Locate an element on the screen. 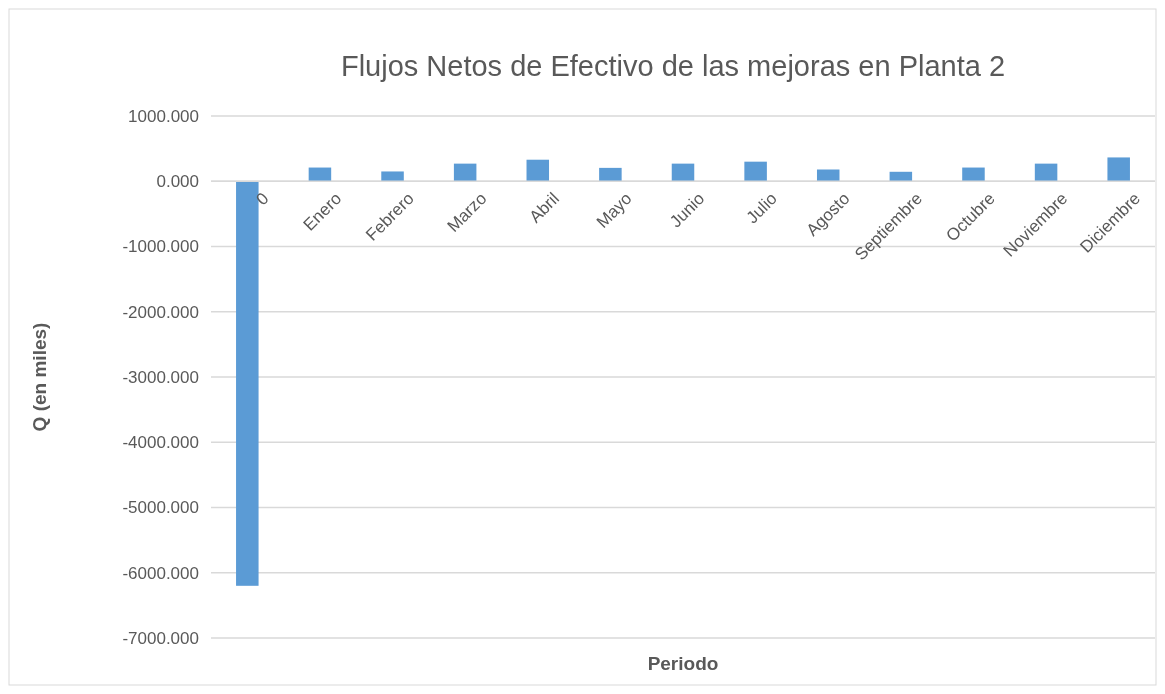 Image resolution: width=1165 pixels, height=694 pixels. x-tick-label: 0 is located at coordinates (262, 199).